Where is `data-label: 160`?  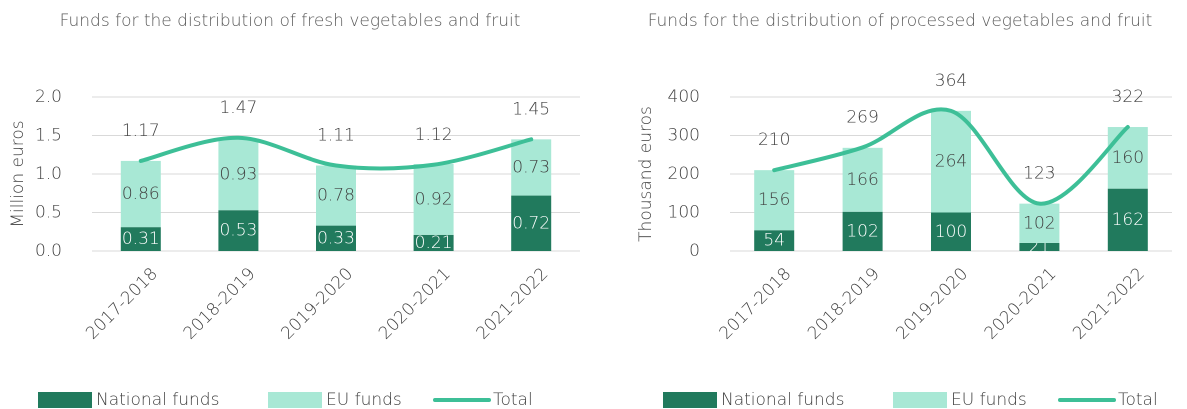 data-label: 160 is located at coordinates (1128, 158).